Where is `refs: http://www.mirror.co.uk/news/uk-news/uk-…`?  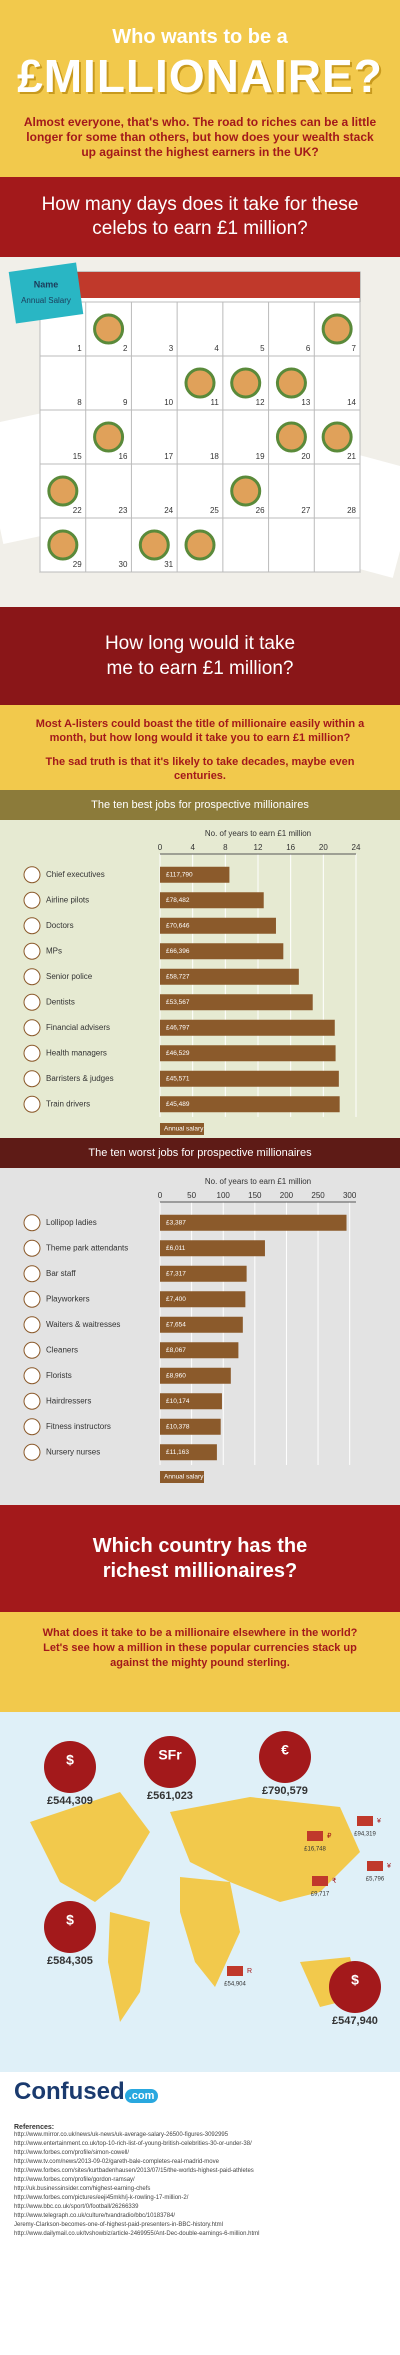 refs: http://www.mirror.co.uk/news/uk-news/uk-… is located at coordinates (200, 2185).